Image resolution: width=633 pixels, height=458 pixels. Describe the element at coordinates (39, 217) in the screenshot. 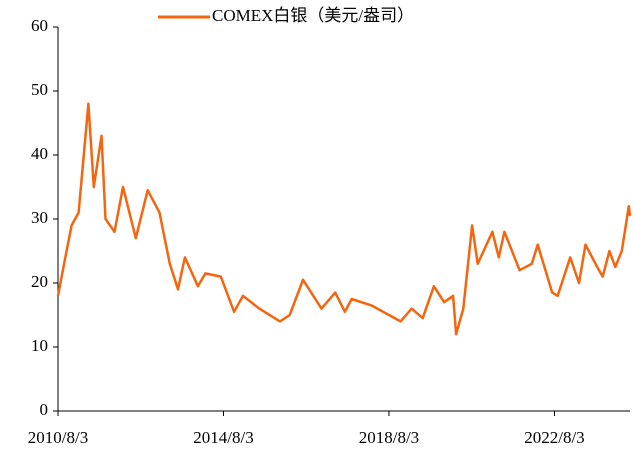

I see `y-tick-label: 30` at that location.